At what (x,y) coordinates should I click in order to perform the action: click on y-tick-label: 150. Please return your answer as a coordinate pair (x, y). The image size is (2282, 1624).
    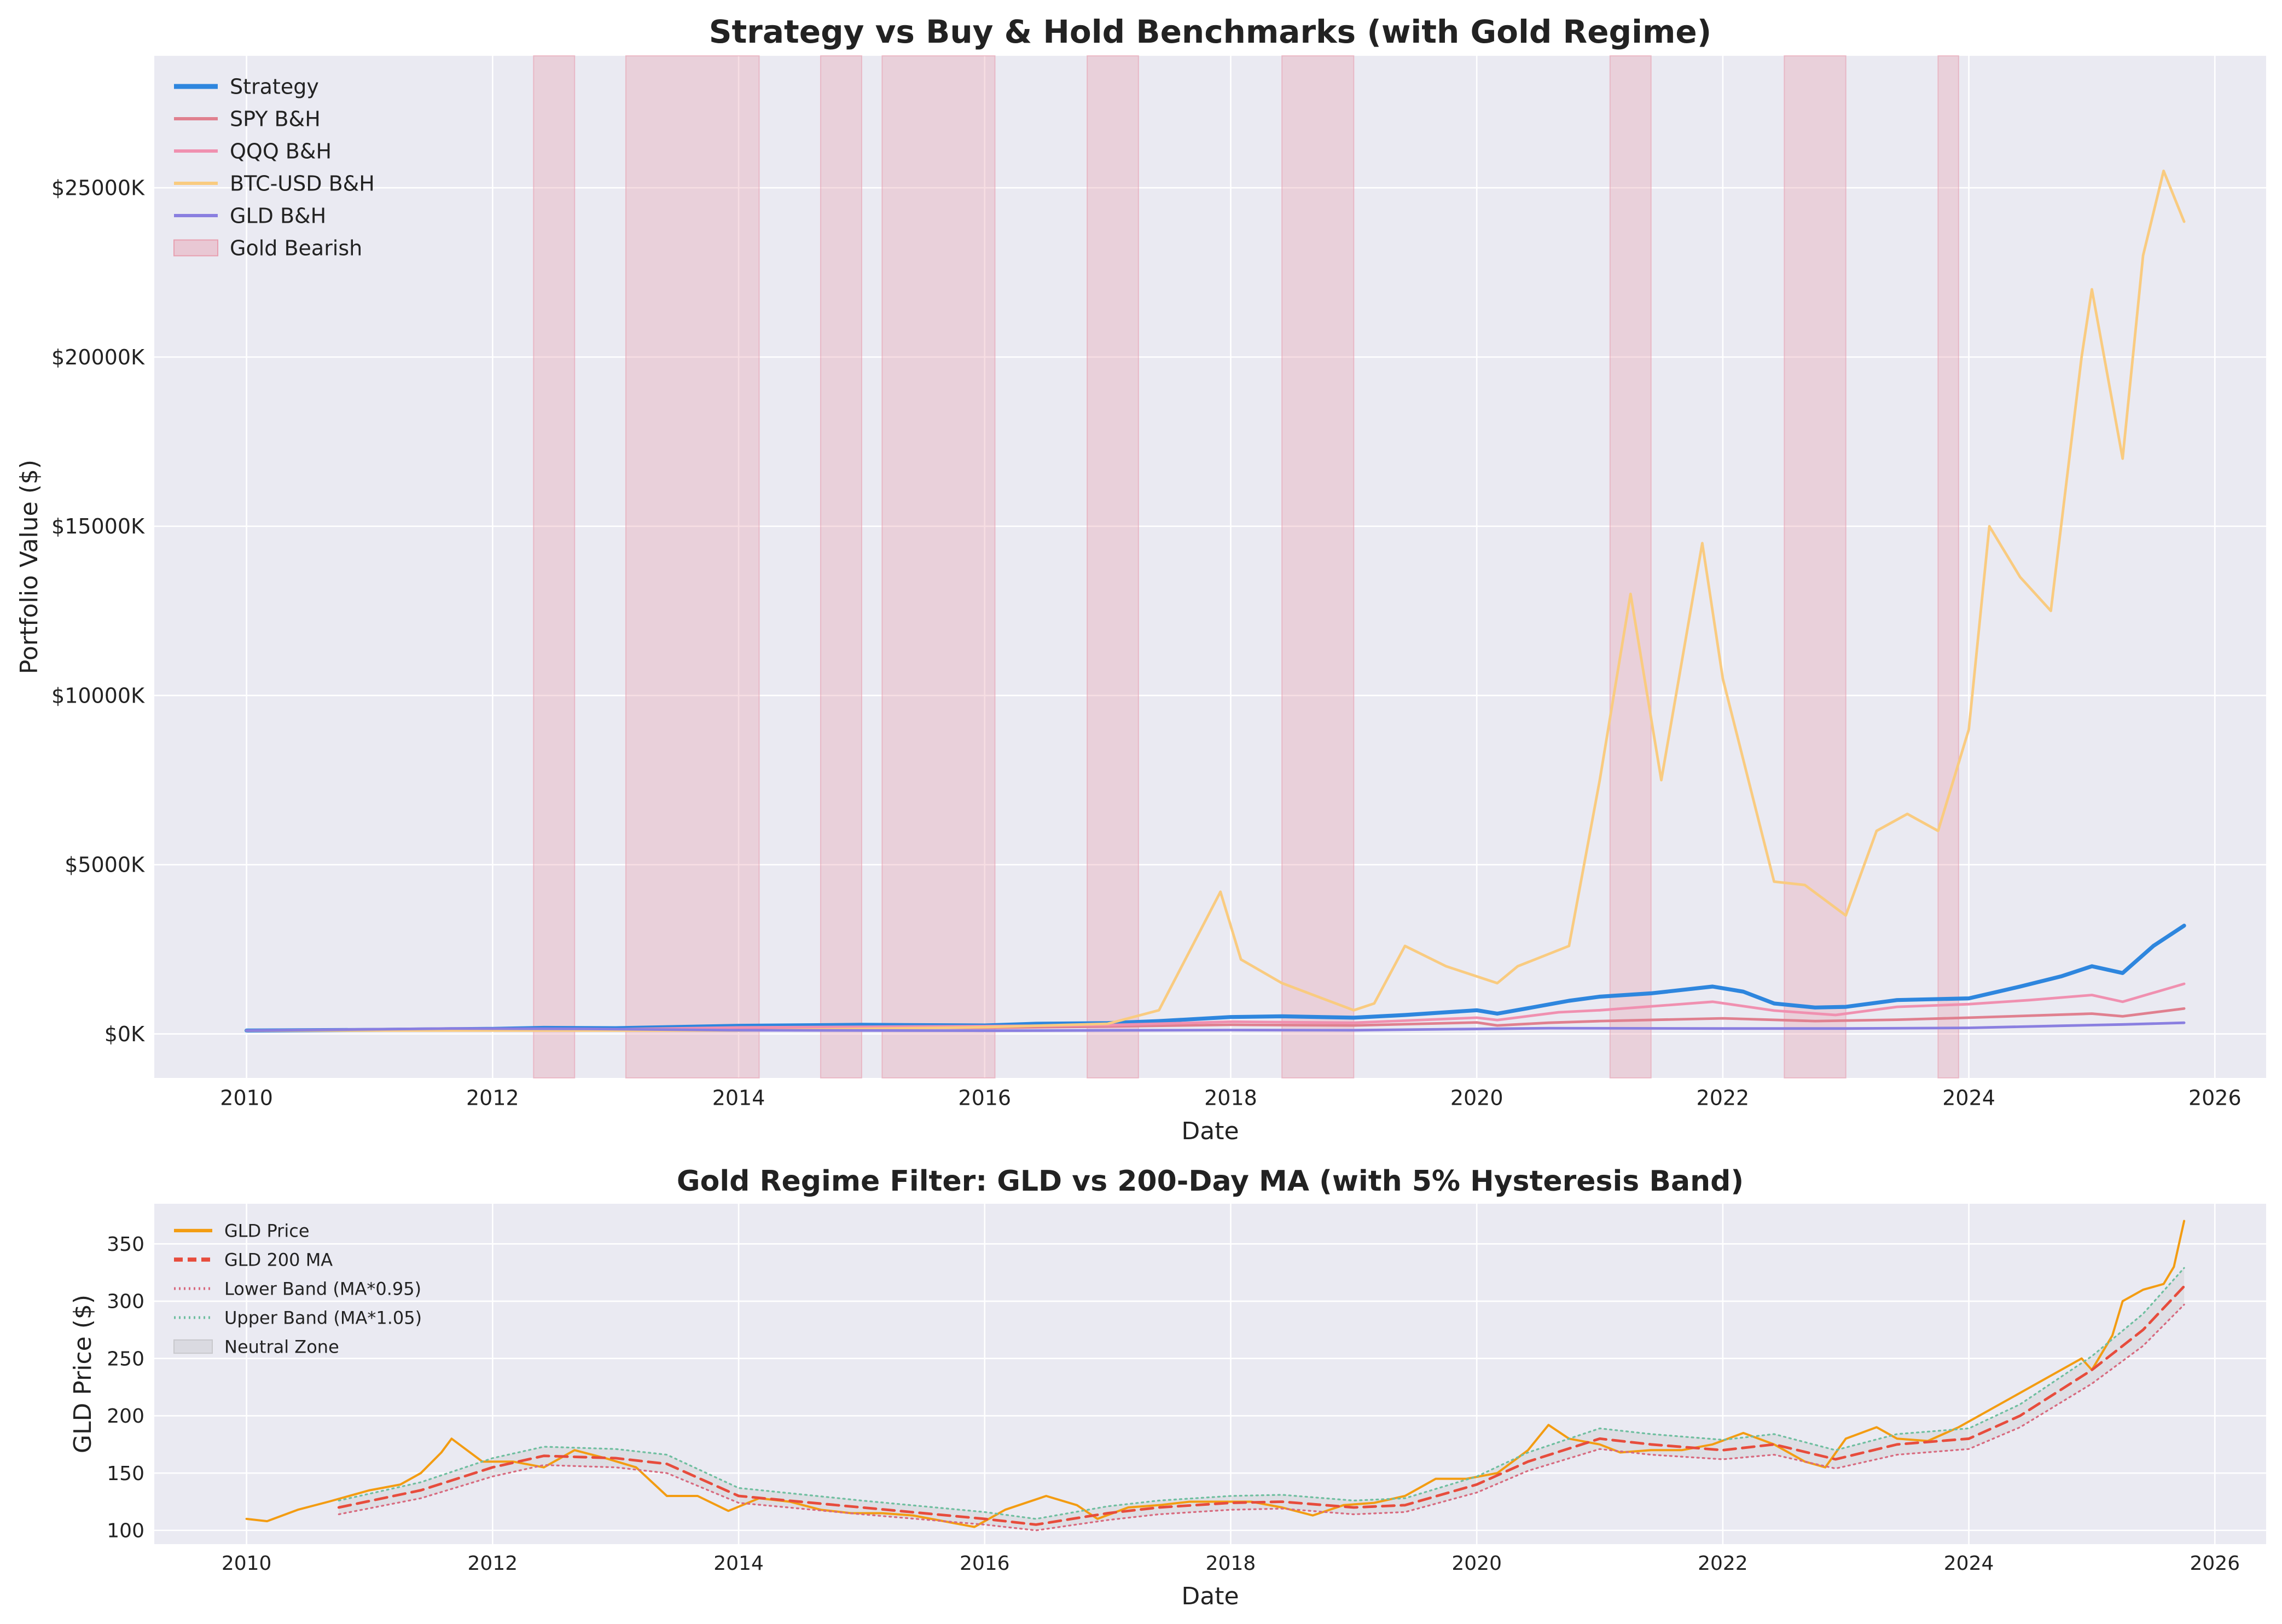
    Looking at the image, I should click on (125, 1474).